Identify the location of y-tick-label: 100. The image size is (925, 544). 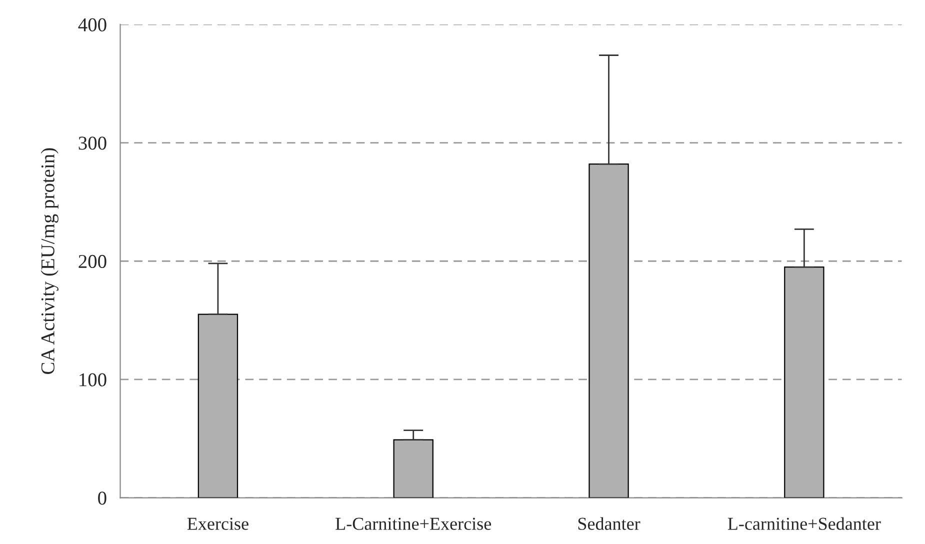
(93, 379).